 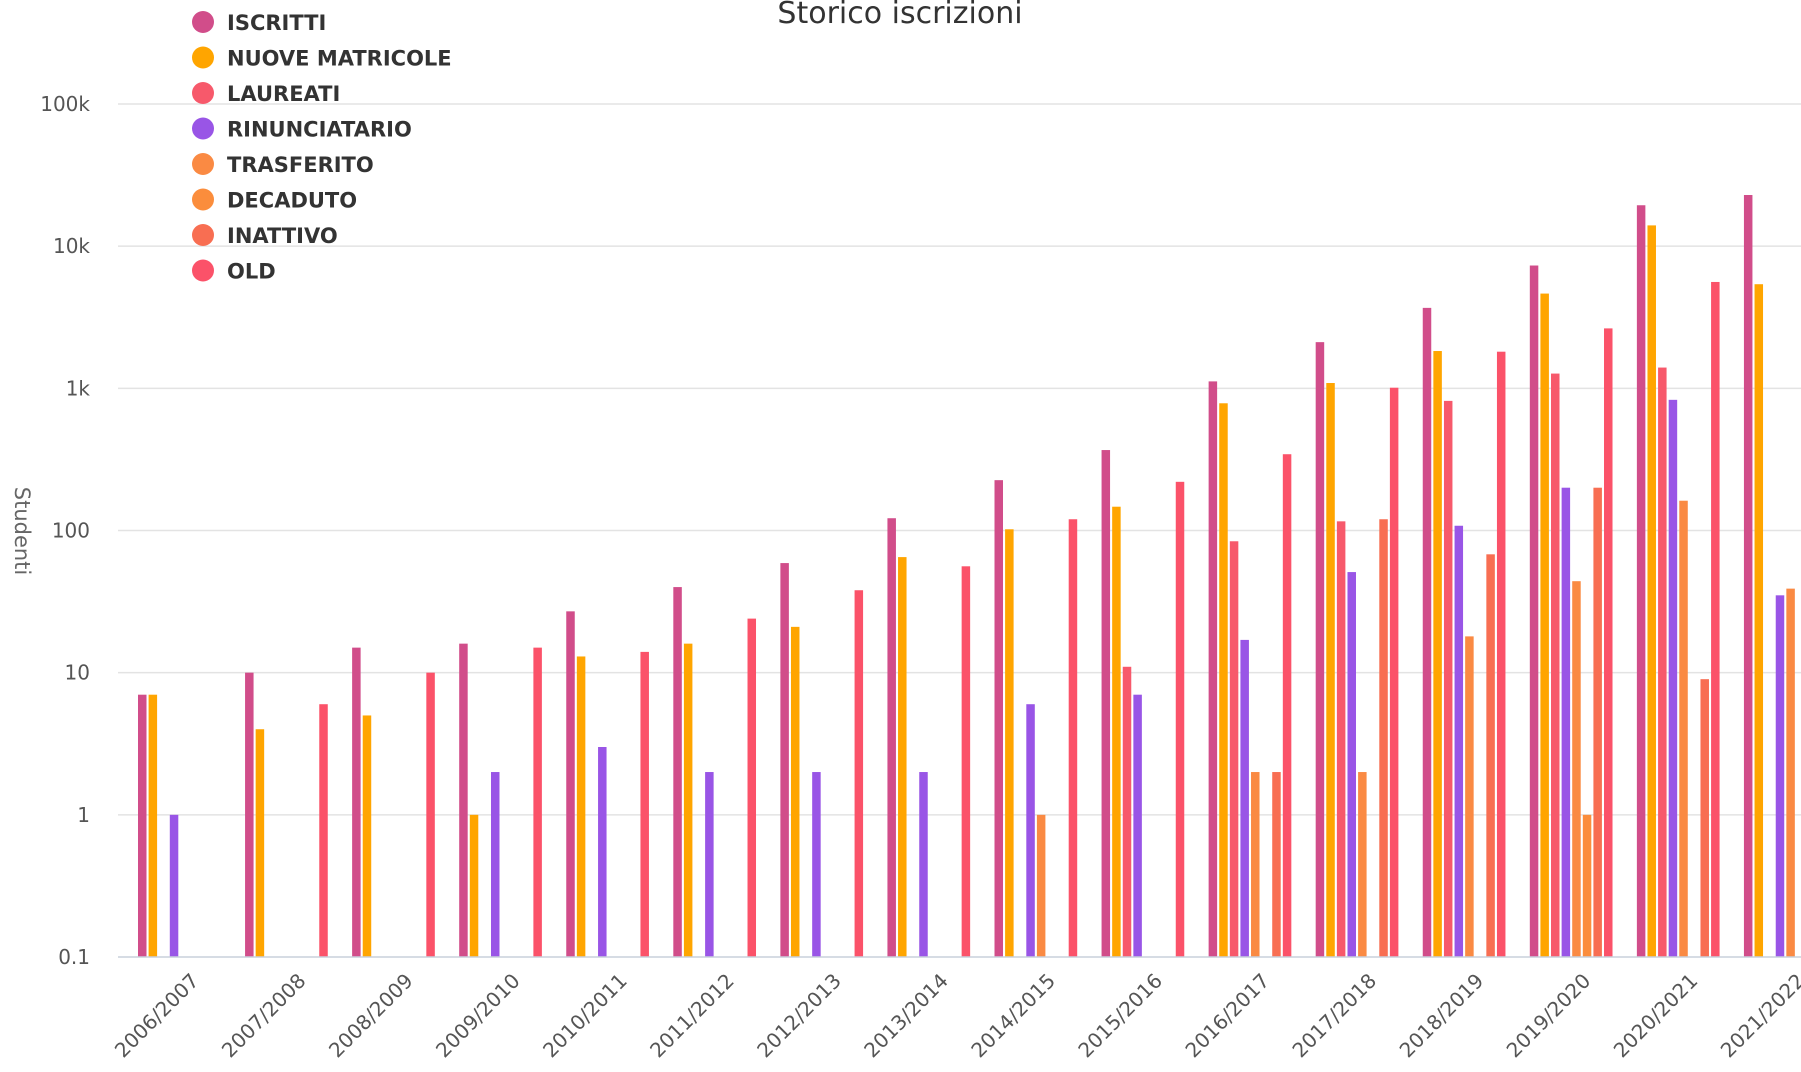 What do you see at coordinates (276, 23) in the screenshot?
I see `legend-label: ISCRITTI` at bounding box center [276, 23].